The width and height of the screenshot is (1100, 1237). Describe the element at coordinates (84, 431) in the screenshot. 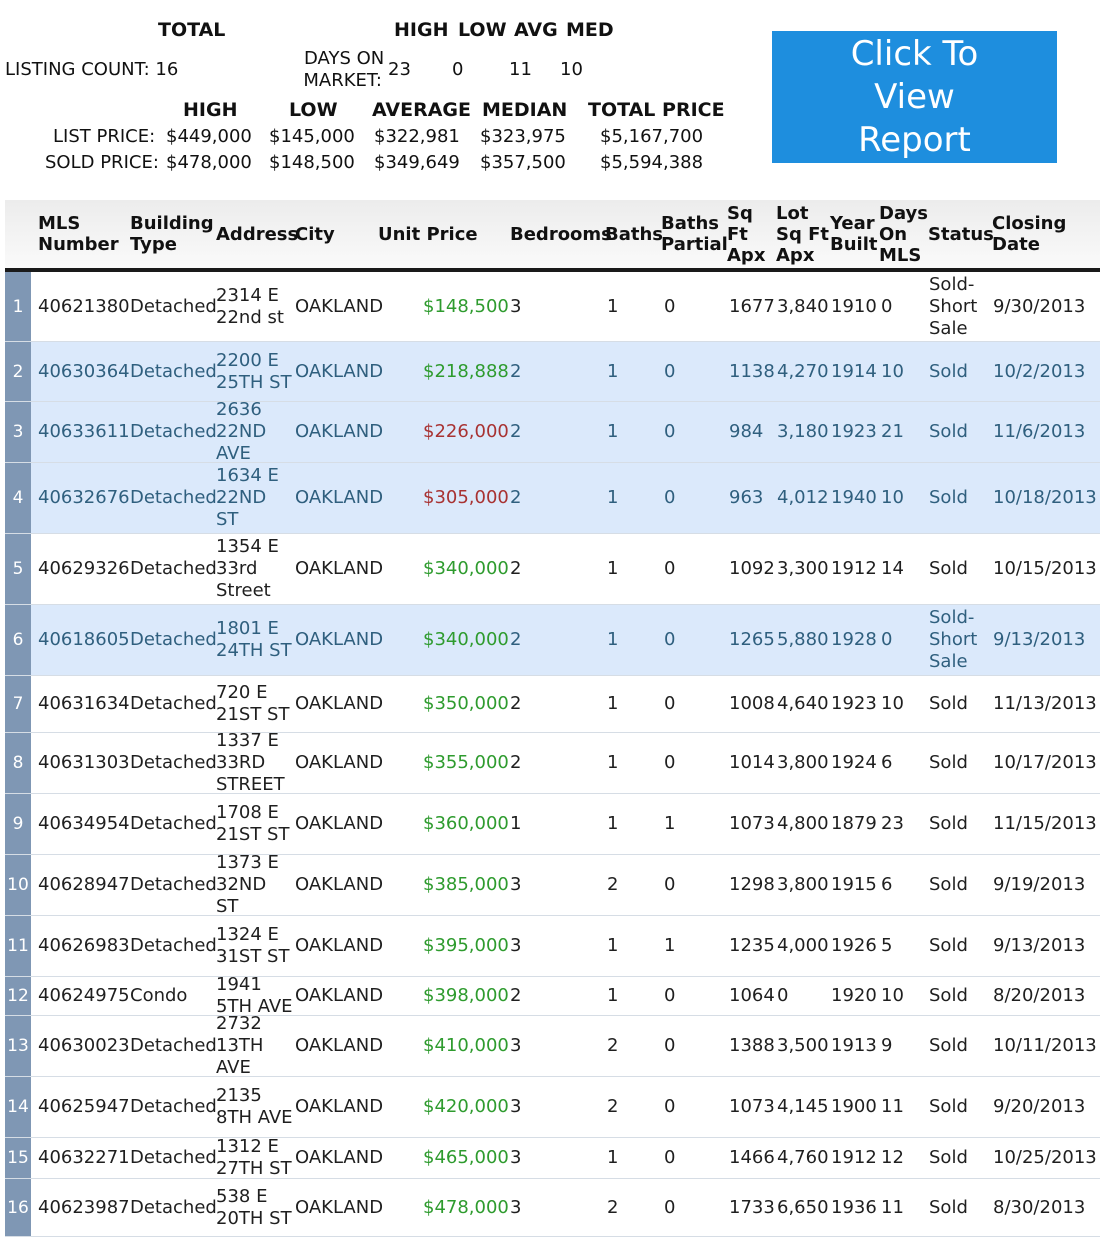

I see `cell-mls-number: 40633611` at that location.